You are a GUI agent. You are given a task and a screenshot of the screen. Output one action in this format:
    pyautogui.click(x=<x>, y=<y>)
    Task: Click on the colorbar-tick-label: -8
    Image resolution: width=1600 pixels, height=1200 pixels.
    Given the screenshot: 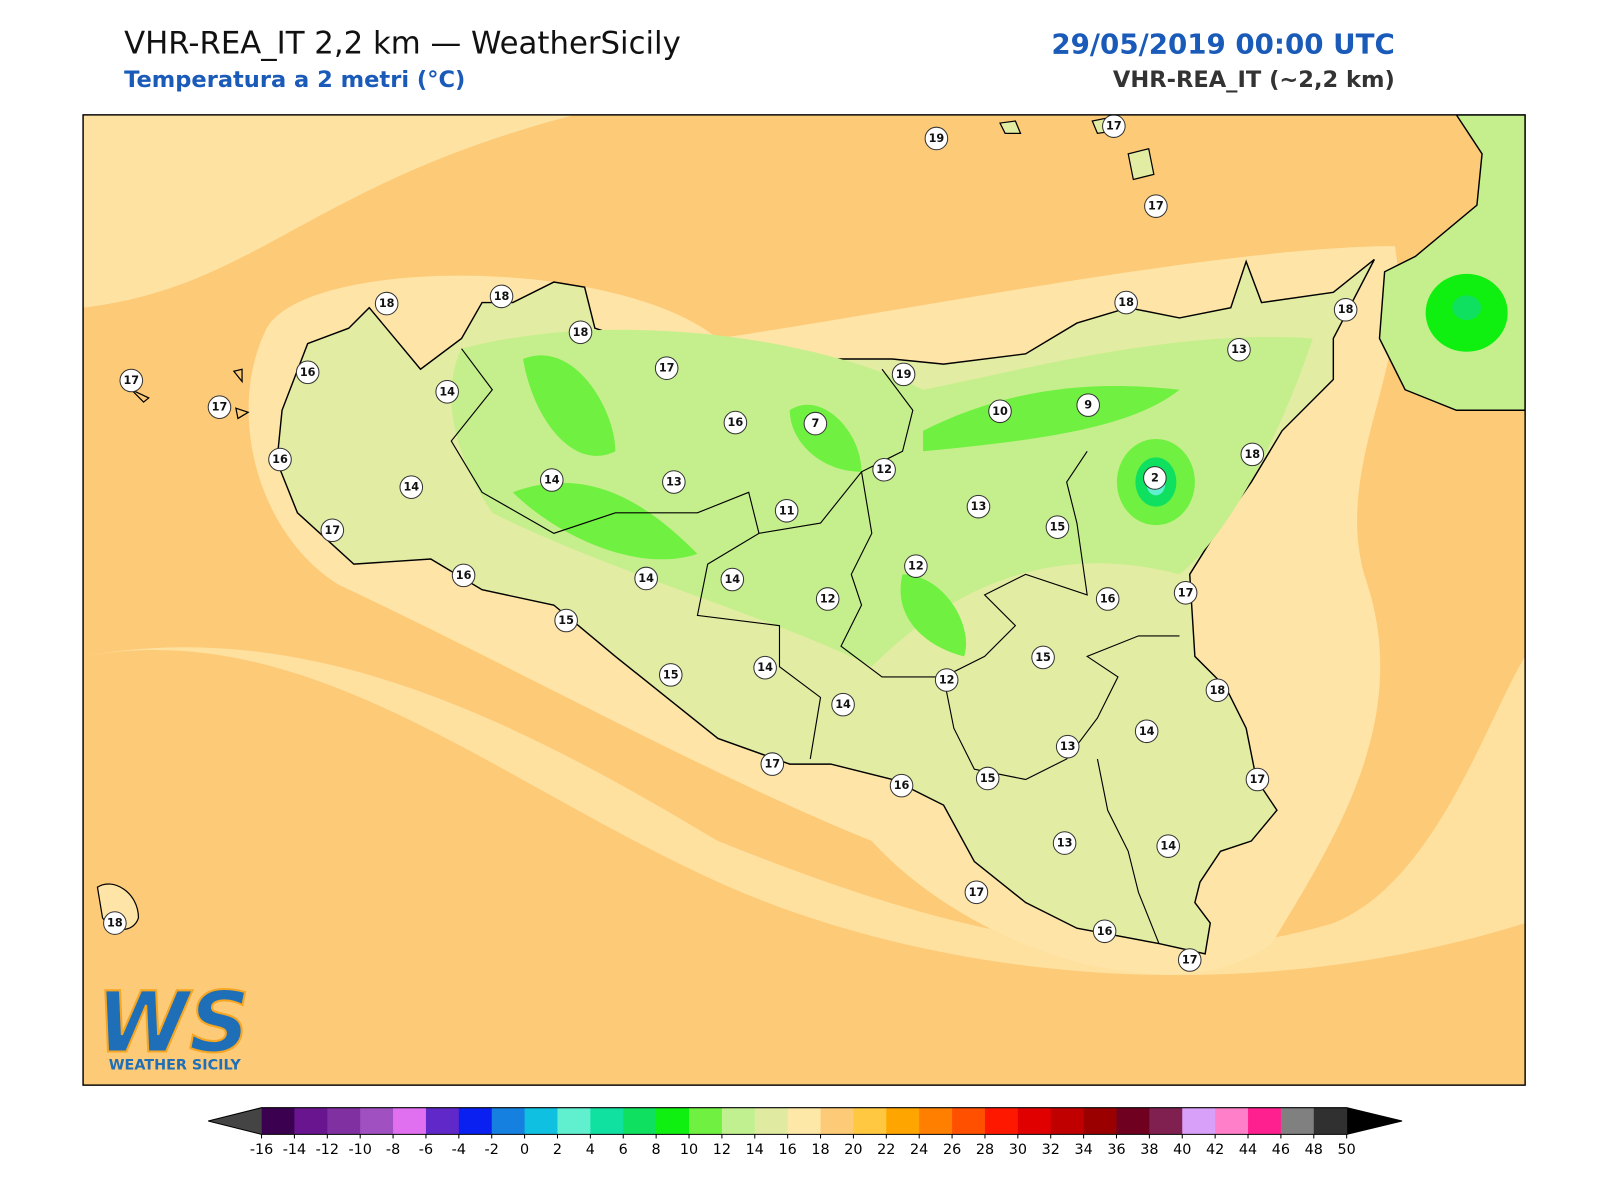 What is the action you would take?
    pyautogui.click(x=393, y=1150)
    